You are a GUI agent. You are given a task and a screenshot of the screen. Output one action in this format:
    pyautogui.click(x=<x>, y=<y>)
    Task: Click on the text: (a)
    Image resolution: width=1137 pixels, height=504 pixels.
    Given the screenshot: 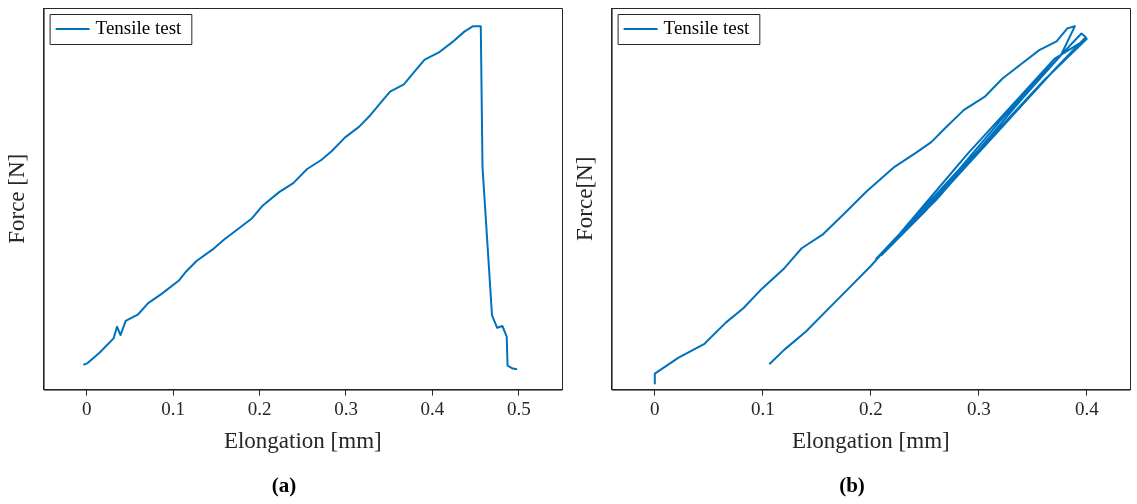 What is the action you would take?
    pyautogui.click(x=284, y=485)
    